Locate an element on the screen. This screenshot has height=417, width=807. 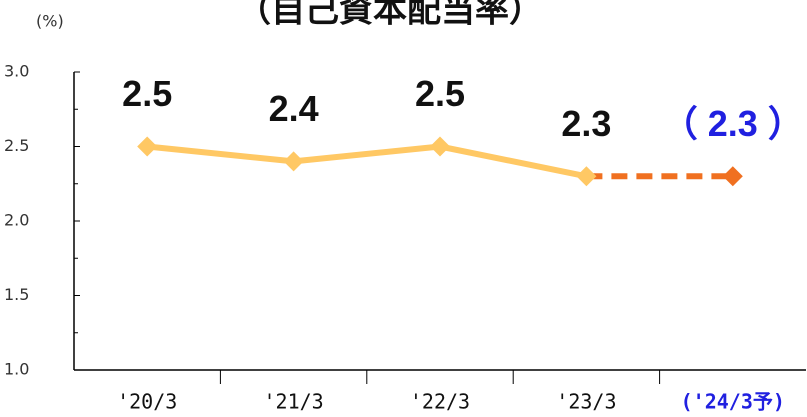
y-tick-label: 1.5 is located at coordinates (16, 294).